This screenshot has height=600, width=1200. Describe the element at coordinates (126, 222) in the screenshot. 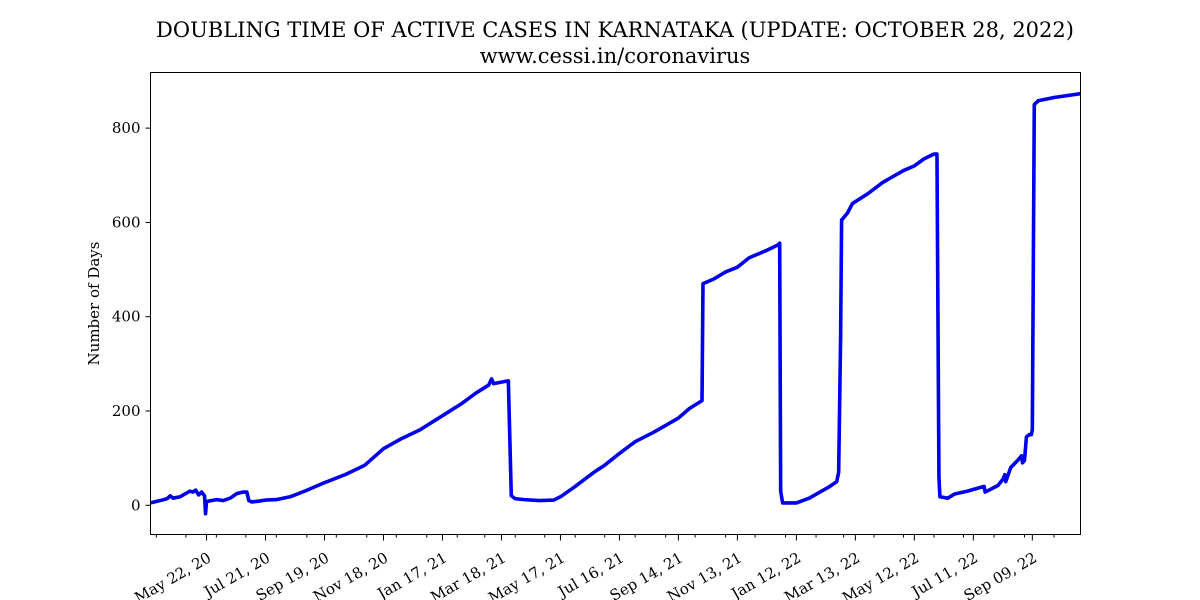

I see `y-tick-label: 600` at that location.